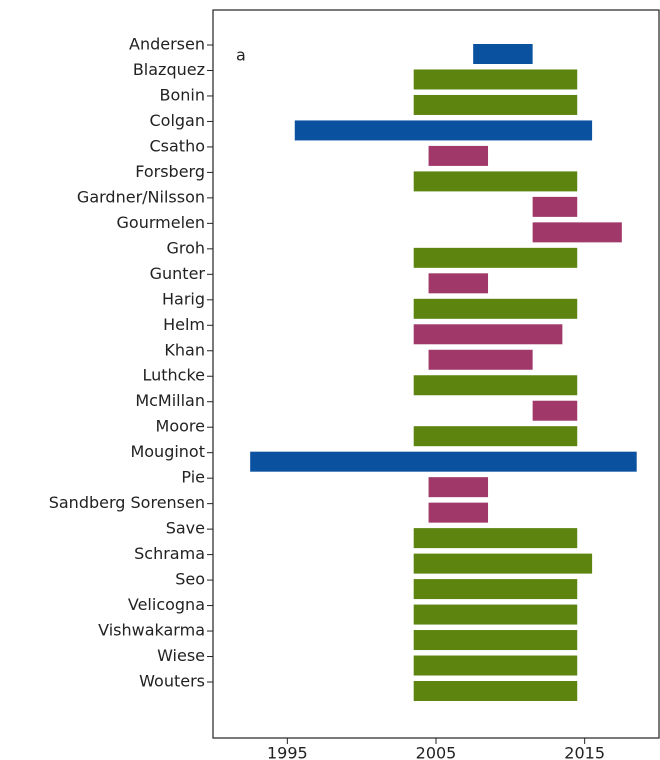 The image size is (660, 760). I want to click on y-tick-label: Gardner/Nilsson, so click(141, 196).